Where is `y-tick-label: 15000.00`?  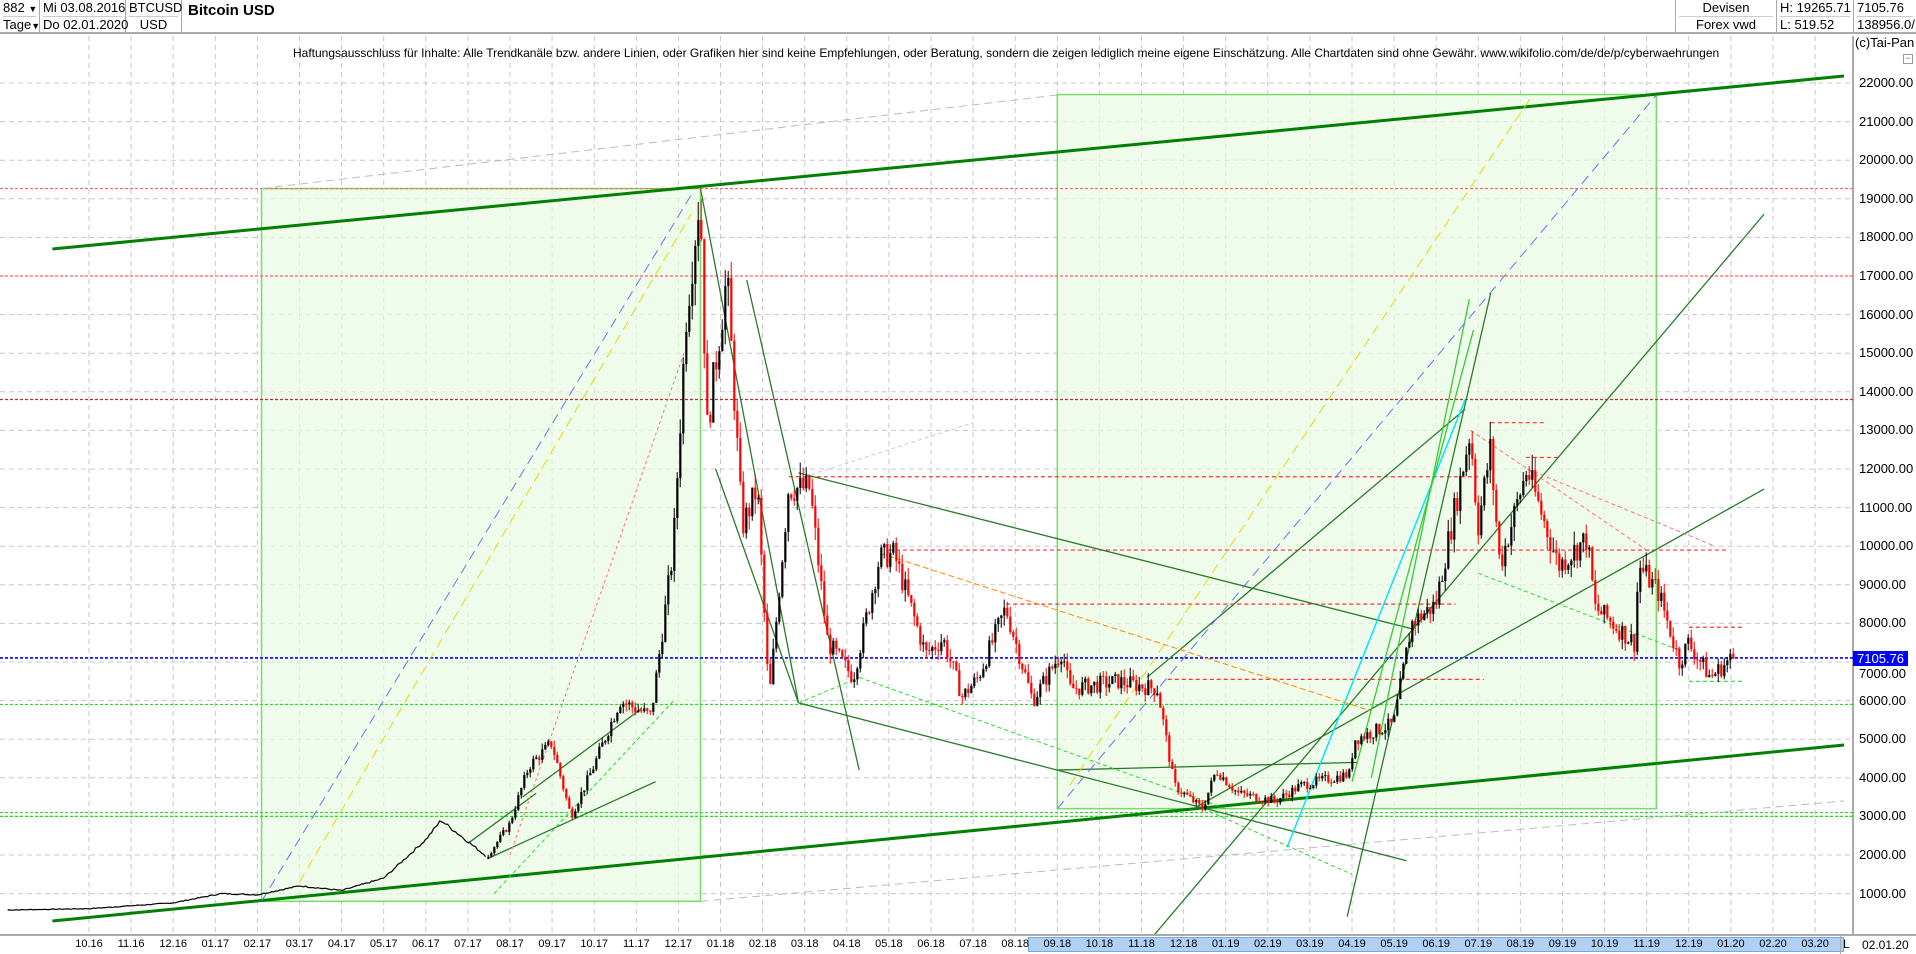
y-tick-label: 15000.00 is located at coordinates (1886, 353).